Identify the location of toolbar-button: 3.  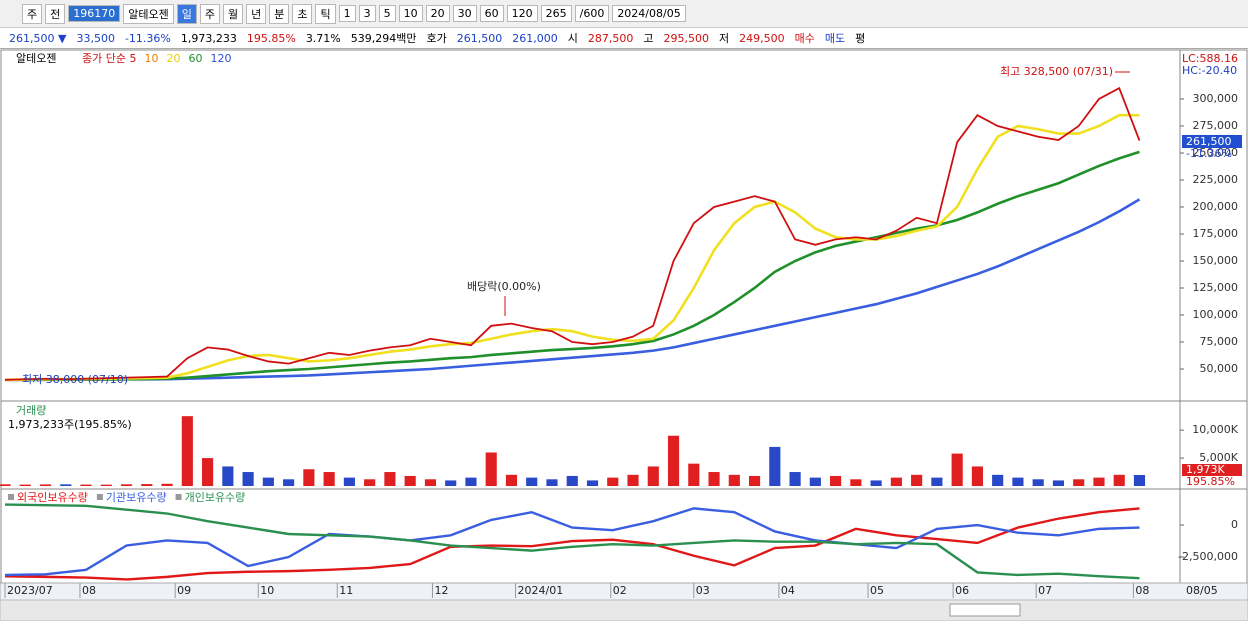
(367, 13).